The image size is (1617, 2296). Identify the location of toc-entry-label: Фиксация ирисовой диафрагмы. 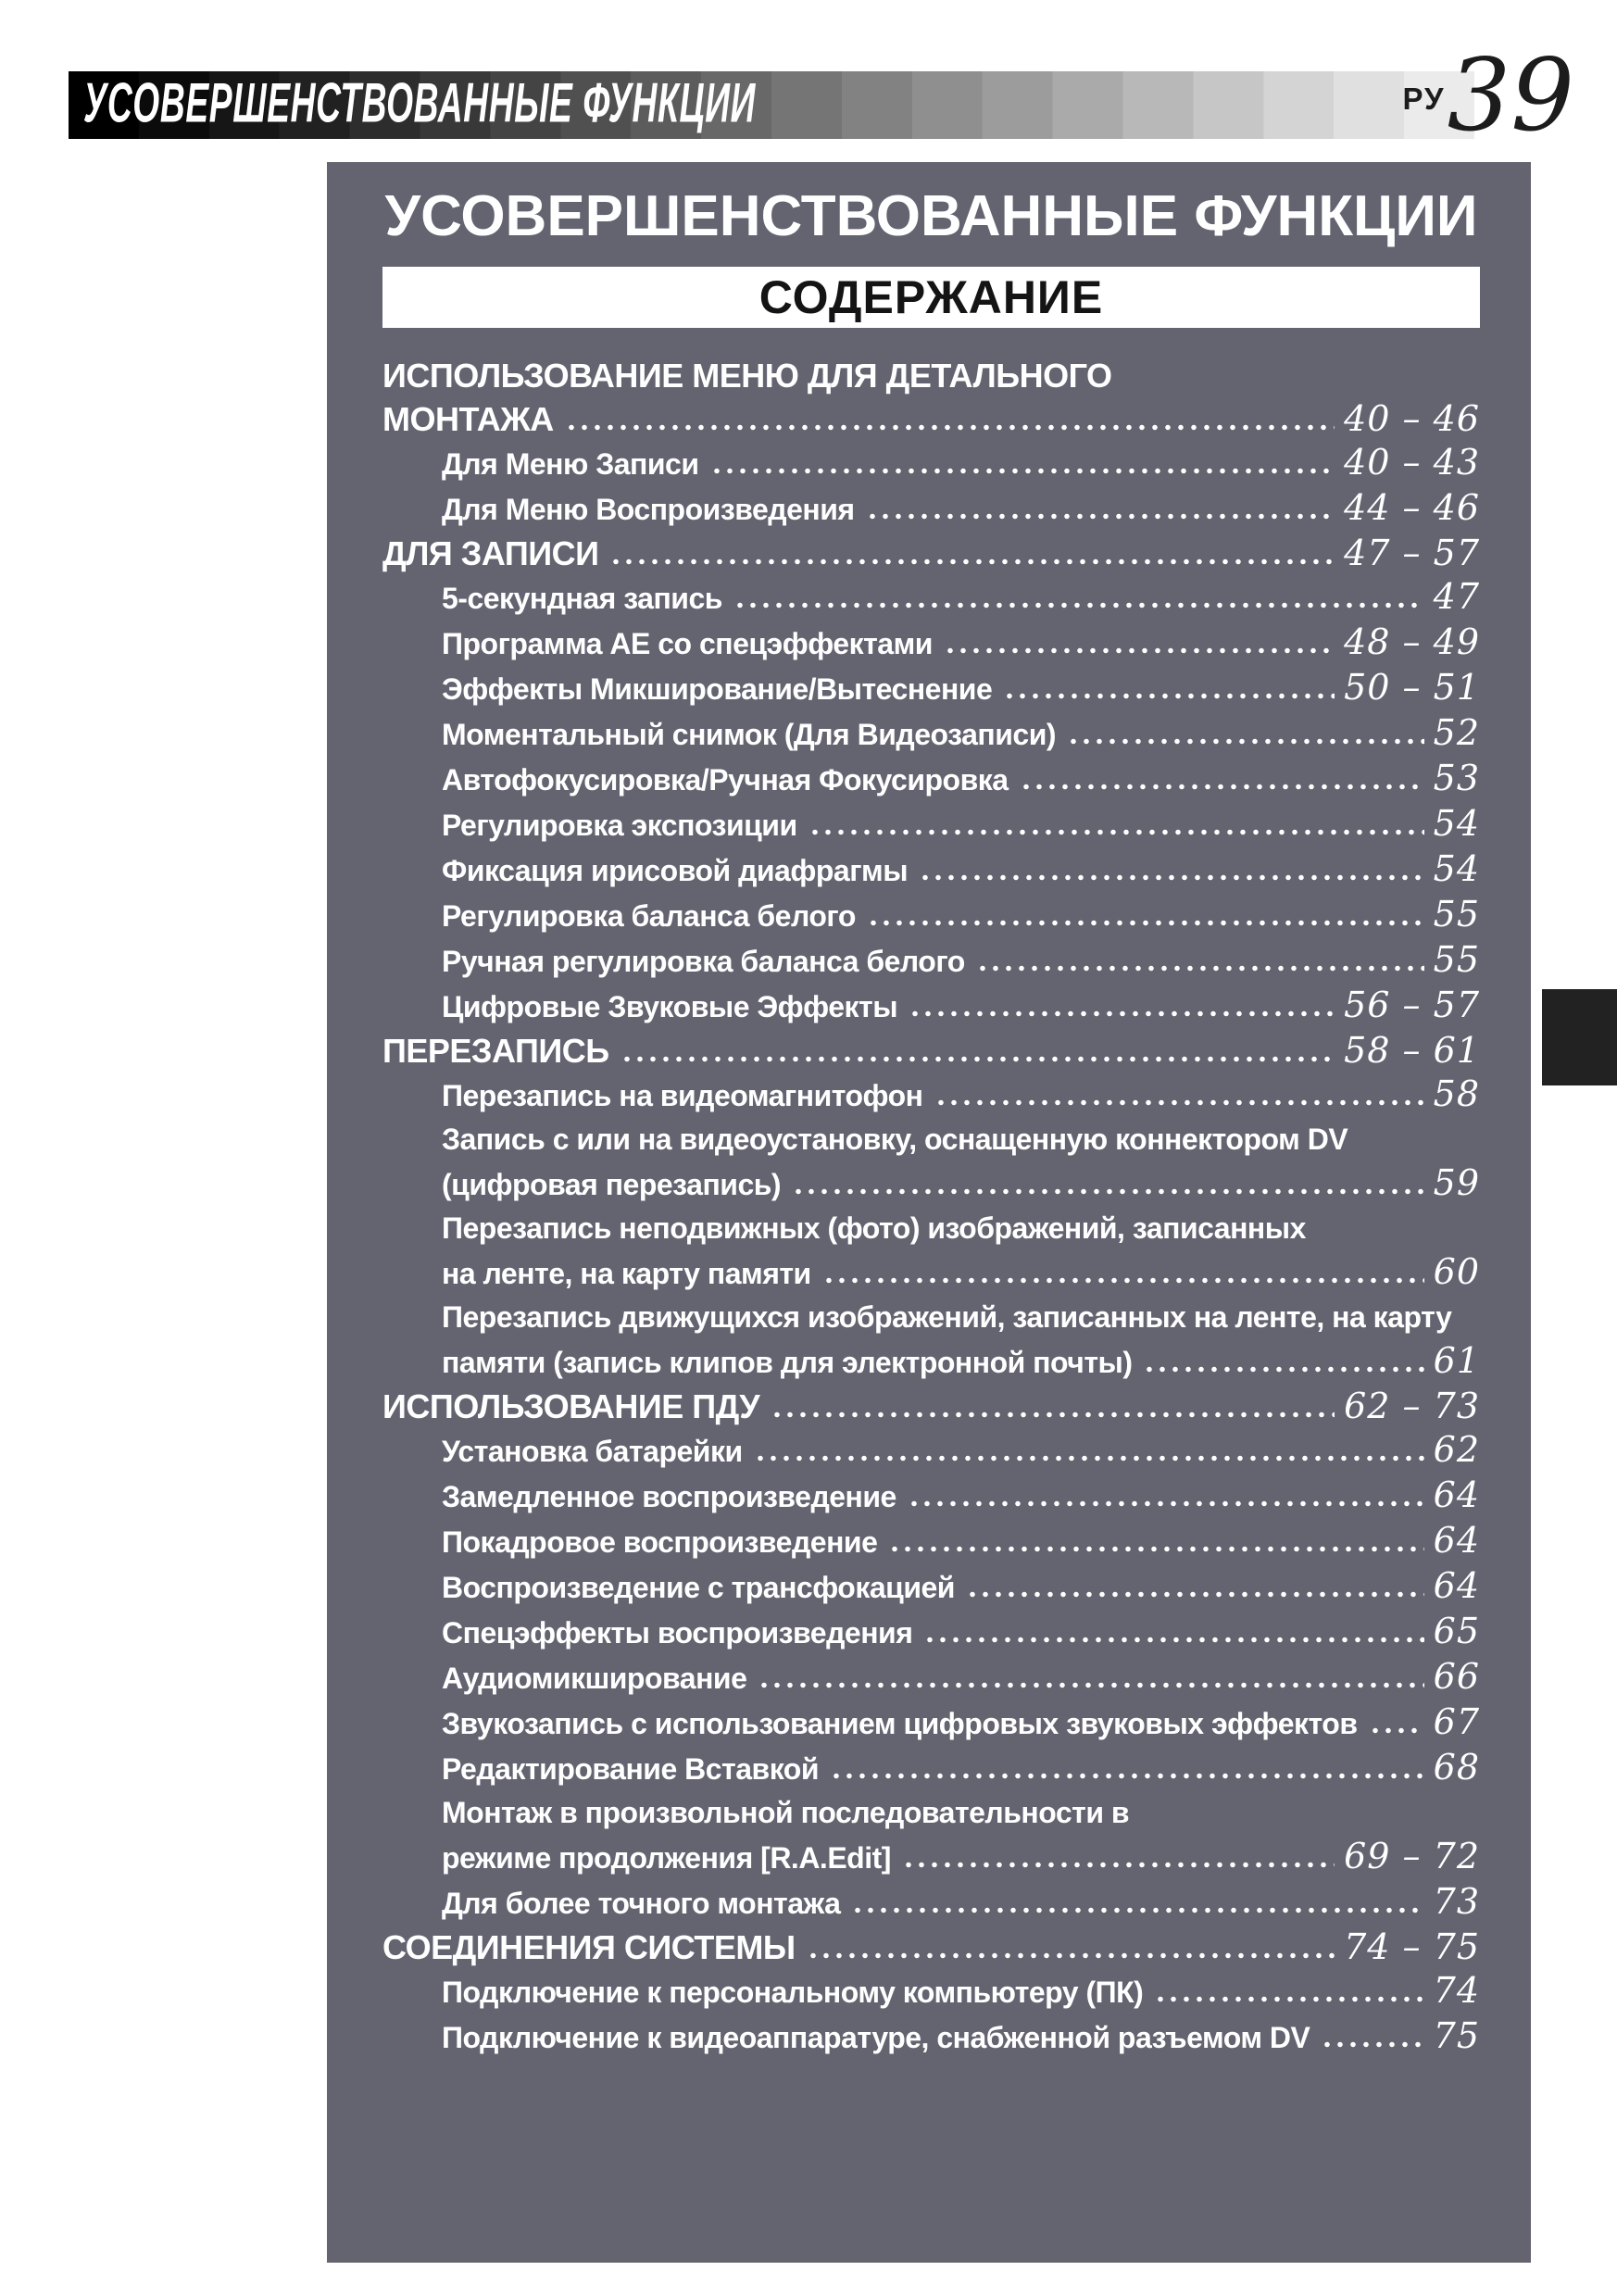
(675, 870).